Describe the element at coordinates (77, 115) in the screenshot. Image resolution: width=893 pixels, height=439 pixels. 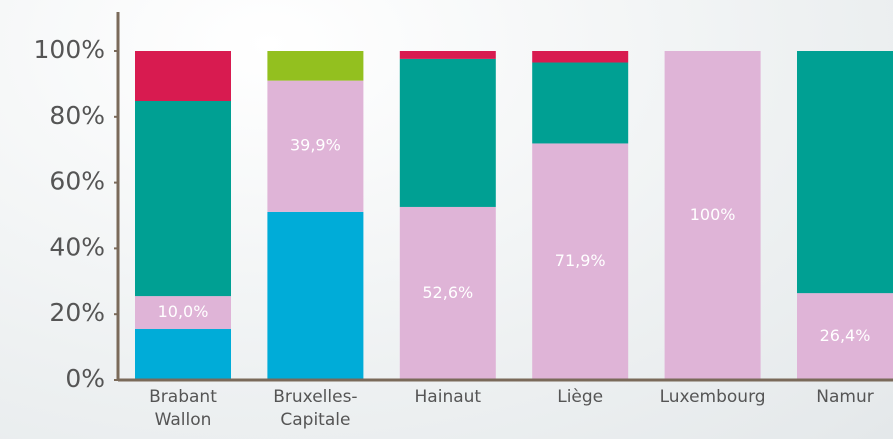
I see `y-tick-label: 80%` at that location.